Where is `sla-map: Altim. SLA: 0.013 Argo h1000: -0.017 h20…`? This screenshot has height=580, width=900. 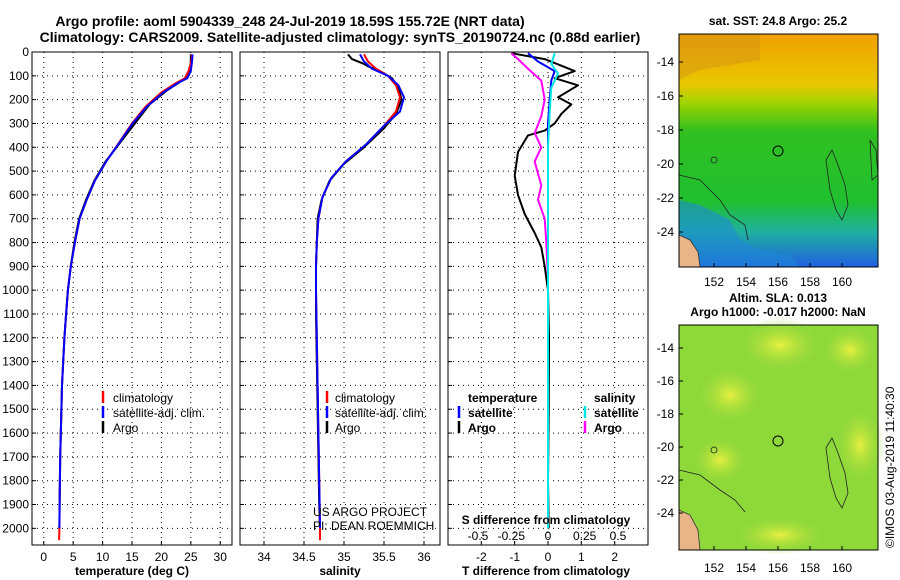
sla-map: Altim. SLA: 0.013 Argo h1000: -0.017 h20… is located at coordinates (781, 423).